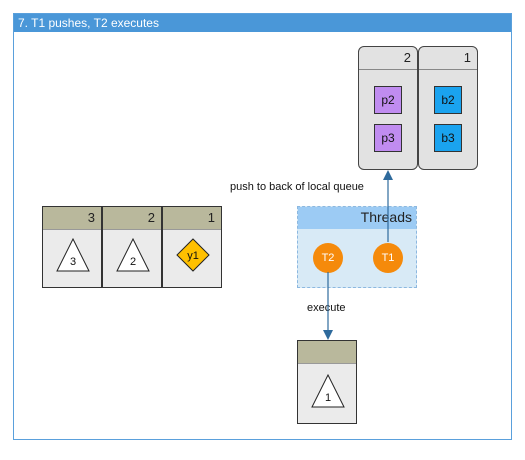 The height and width of the screenshot is (460, 525). I want to click on triangle-task-icon: 1, so click(328, 390).